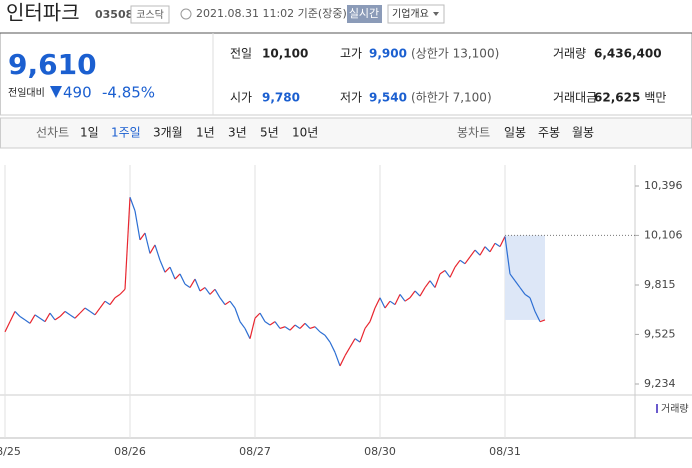 Image resolution: width=692 pixels, height=468 pixels. I want to click on stat-label: 시가, so click(241, 98).